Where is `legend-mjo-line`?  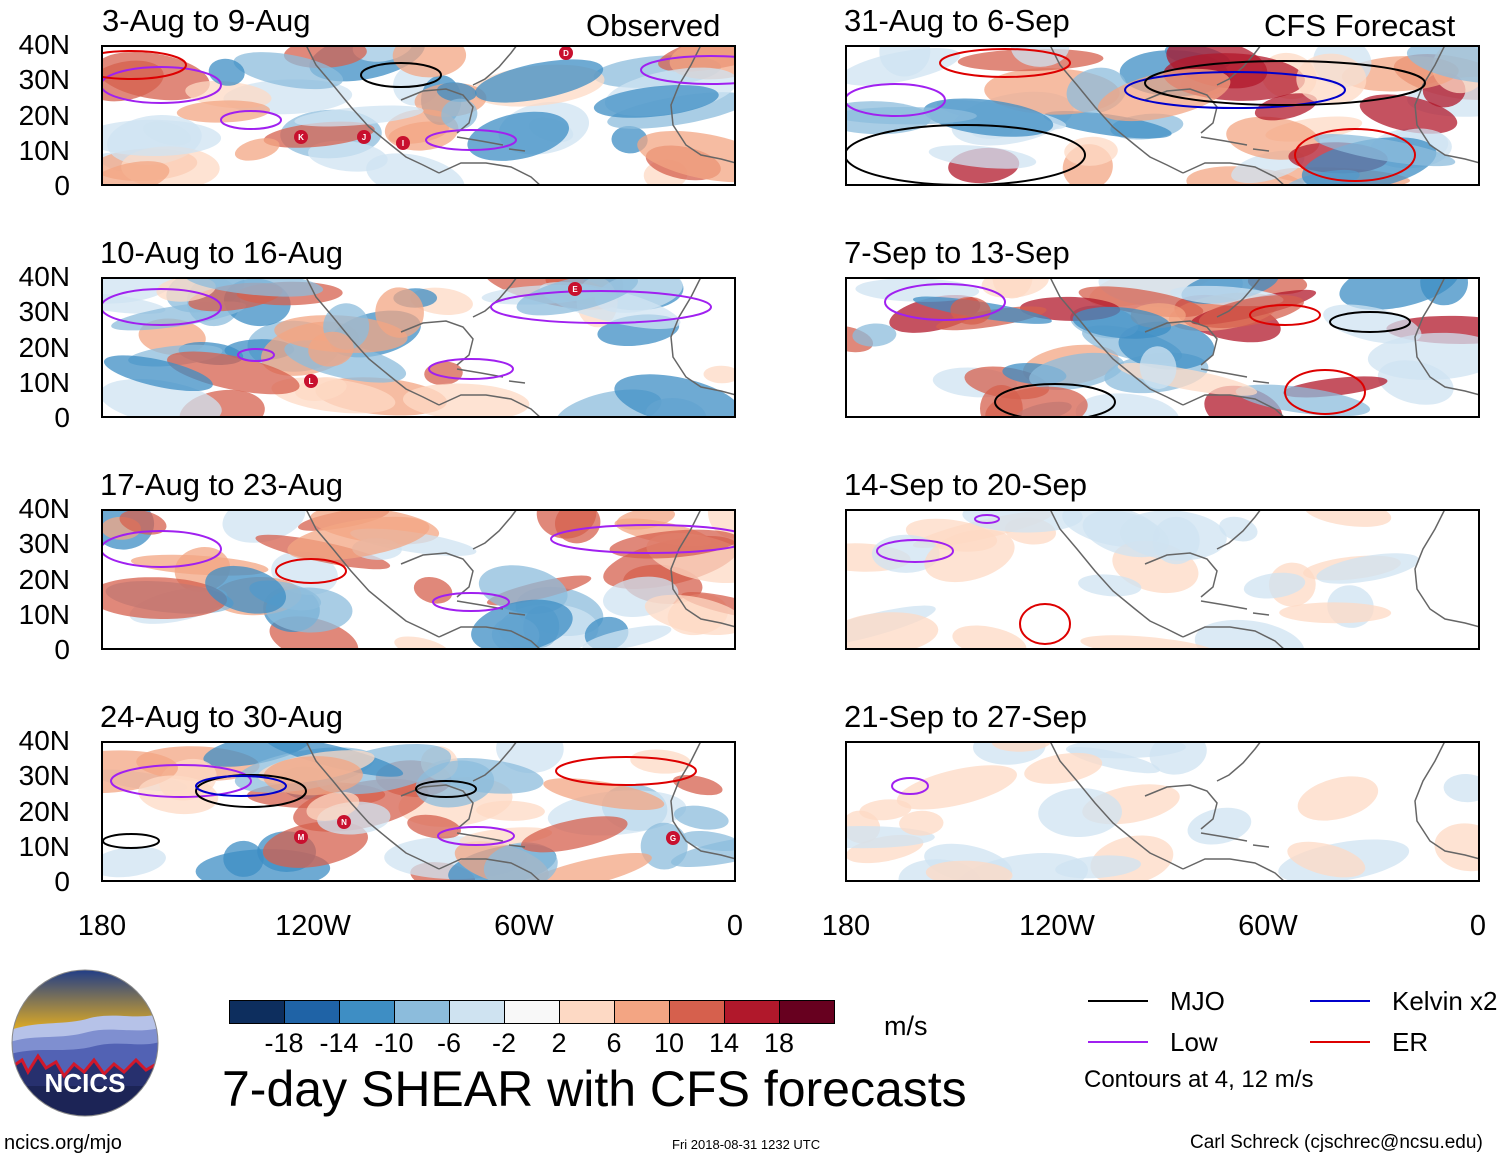 legend-mjo-line is located at coordinates (1118, 1001).